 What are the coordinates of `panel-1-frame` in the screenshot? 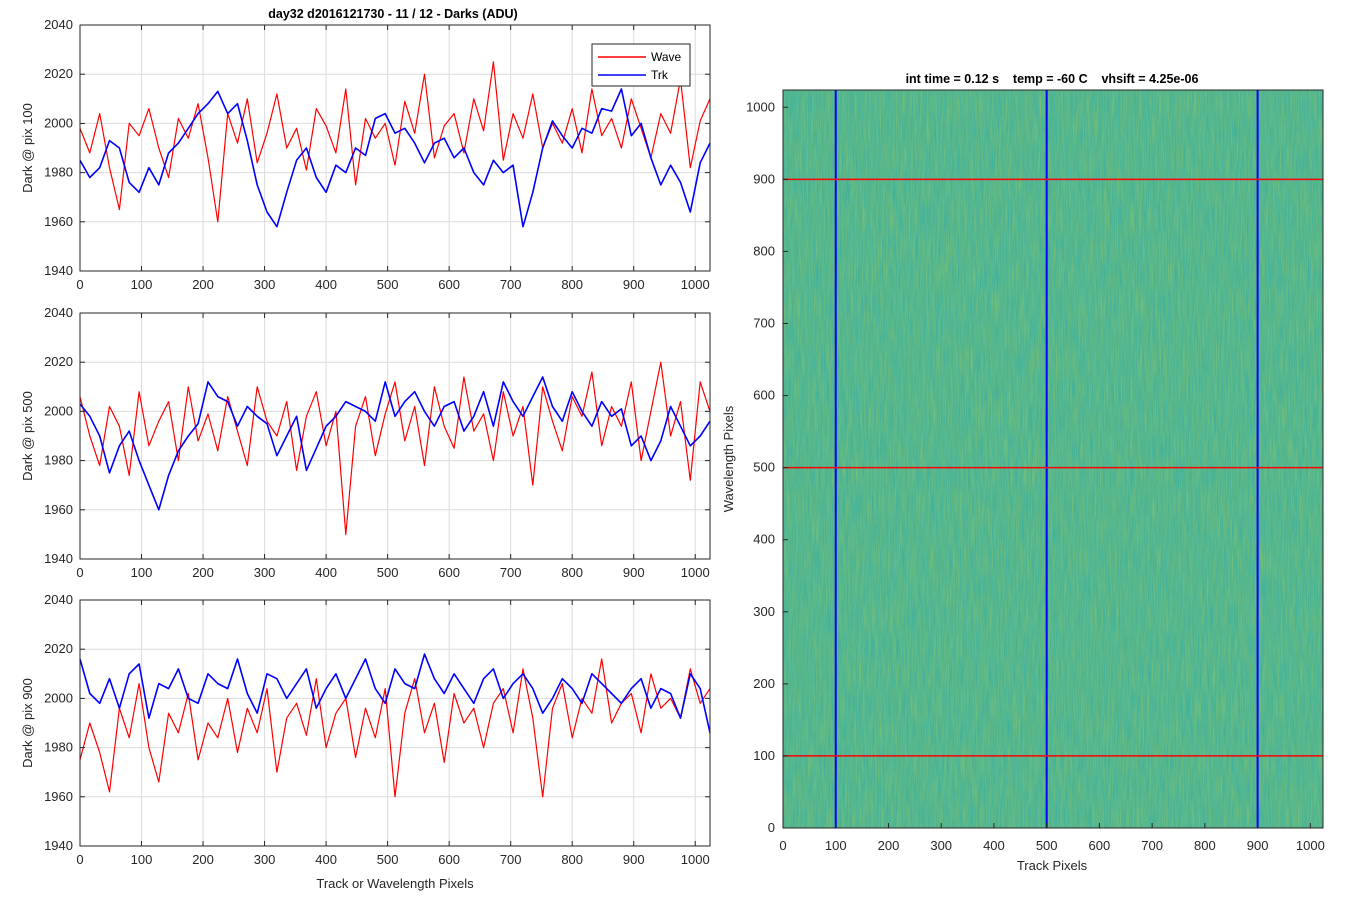 It's located at (395, 148).